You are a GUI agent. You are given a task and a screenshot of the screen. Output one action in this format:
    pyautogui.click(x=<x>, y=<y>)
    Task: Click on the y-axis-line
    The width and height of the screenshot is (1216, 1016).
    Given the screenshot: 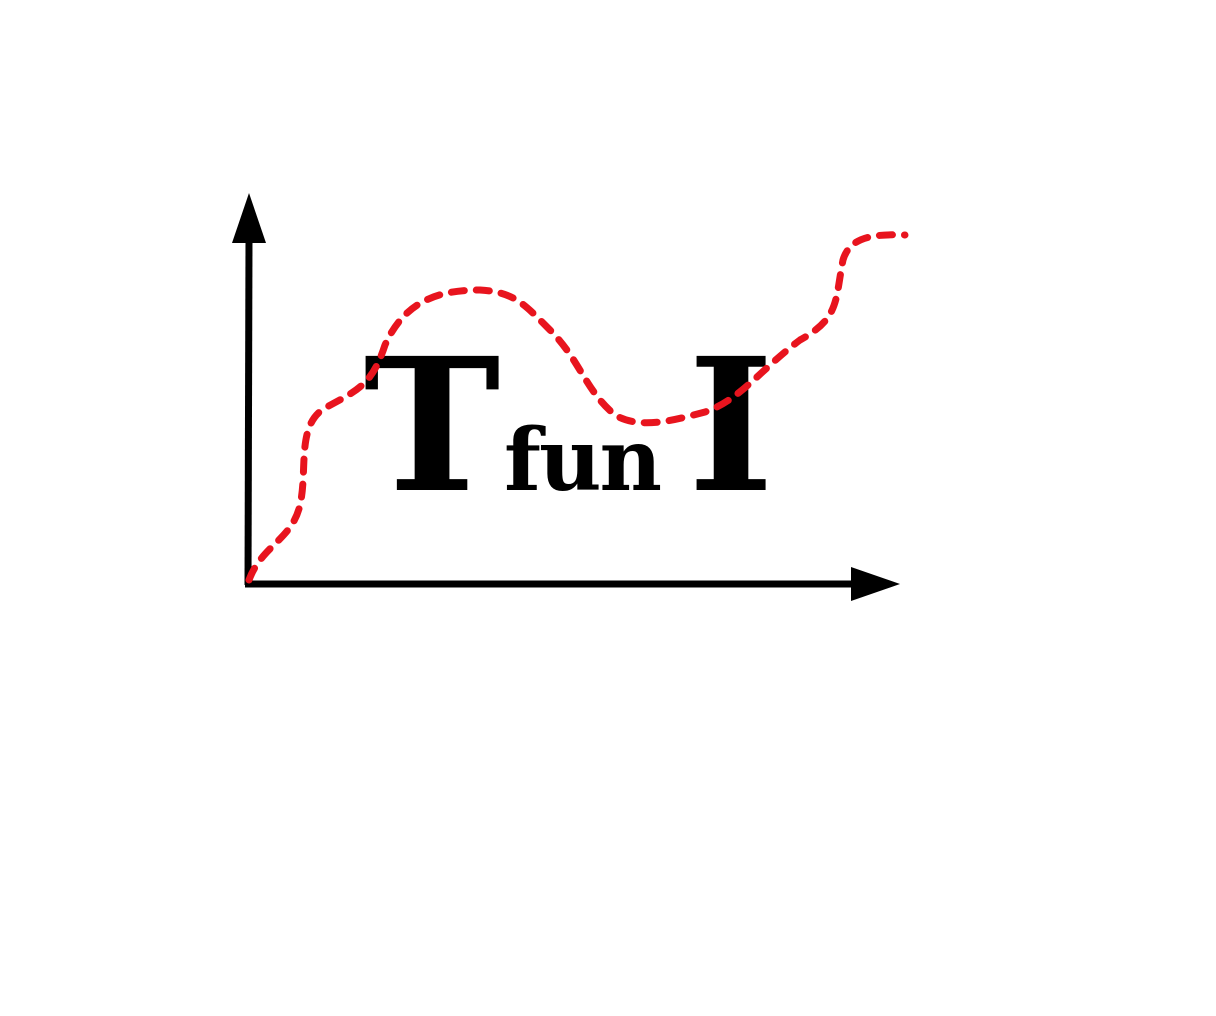 What is the action you would take?
    pyautogui.click(x=248, y=412)
    